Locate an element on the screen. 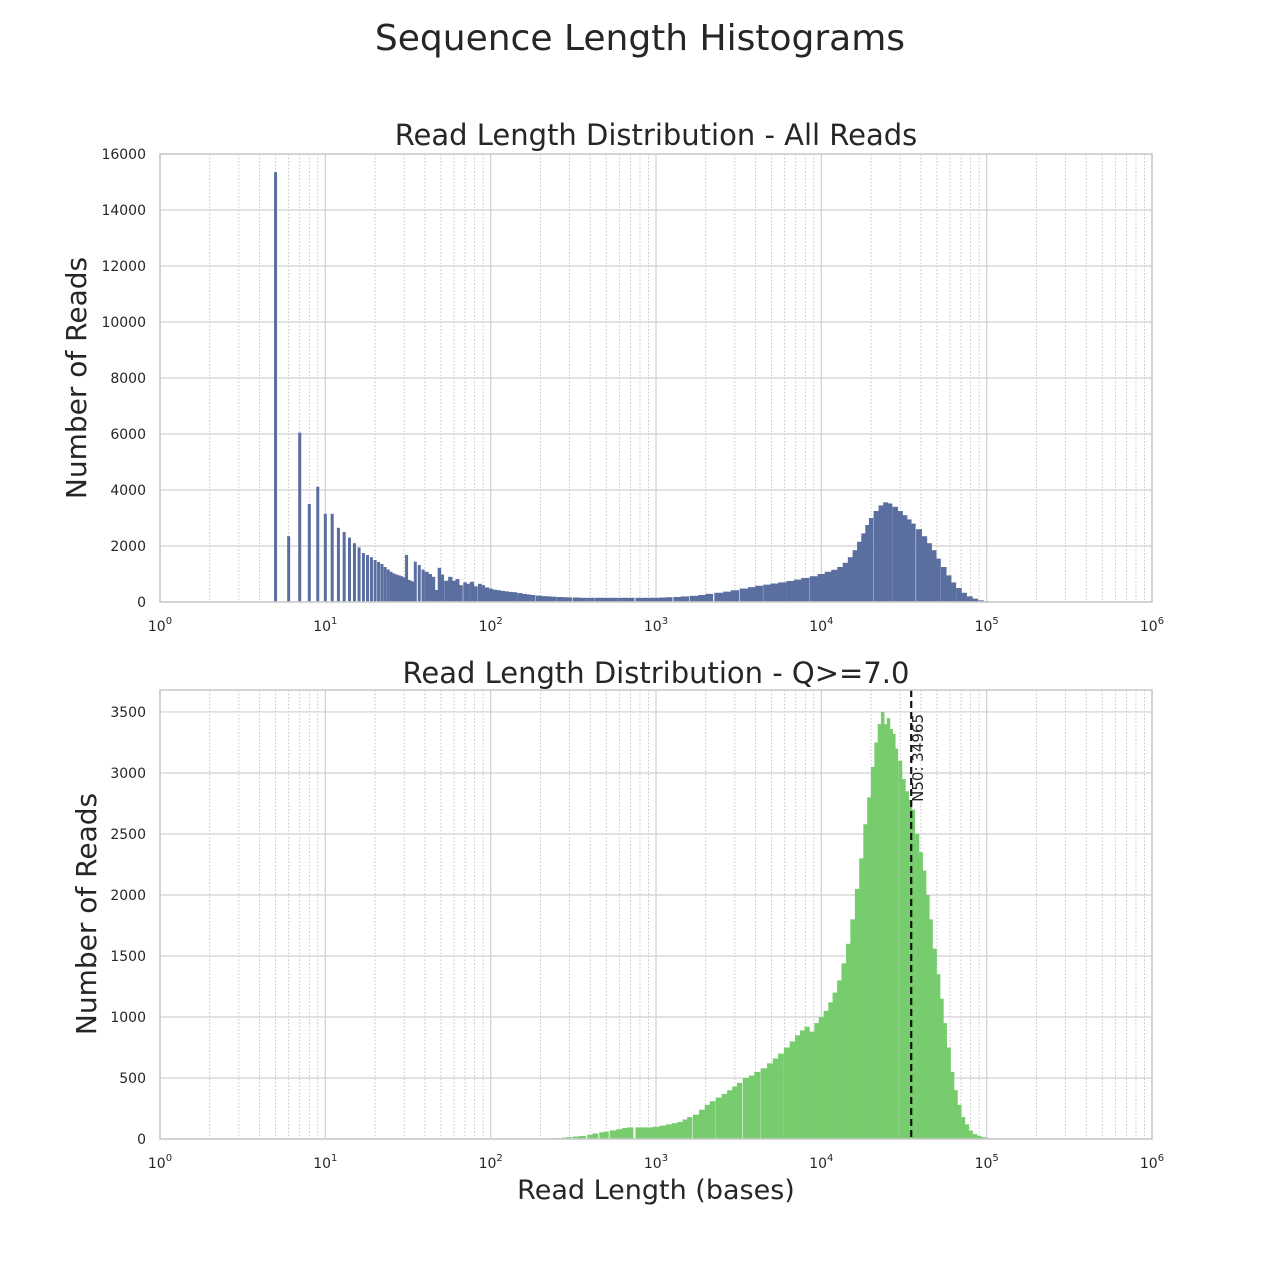  x-tick-label: 10¹ is located at coordinates (325, 1162).